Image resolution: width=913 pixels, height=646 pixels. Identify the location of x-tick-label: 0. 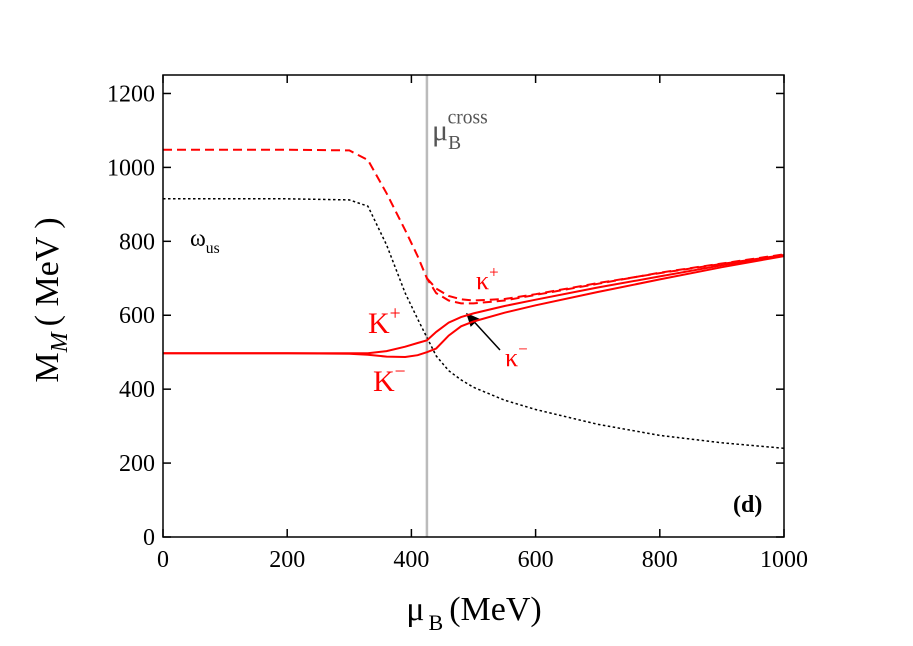
(163, 560).